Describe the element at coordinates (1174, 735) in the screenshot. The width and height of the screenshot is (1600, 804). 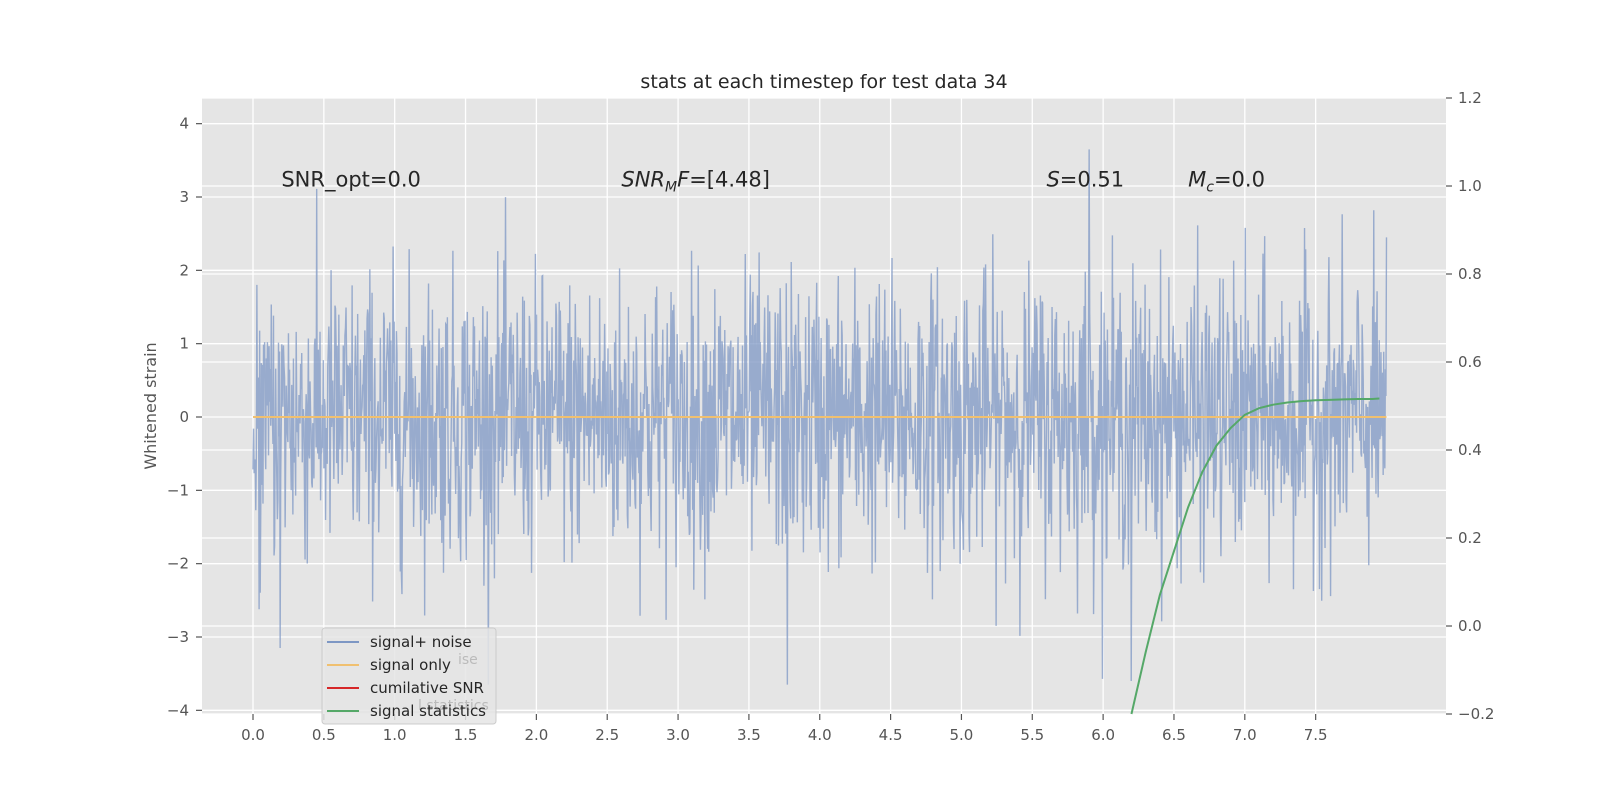
I see `x-tick-label-13: 6.5` at that location.